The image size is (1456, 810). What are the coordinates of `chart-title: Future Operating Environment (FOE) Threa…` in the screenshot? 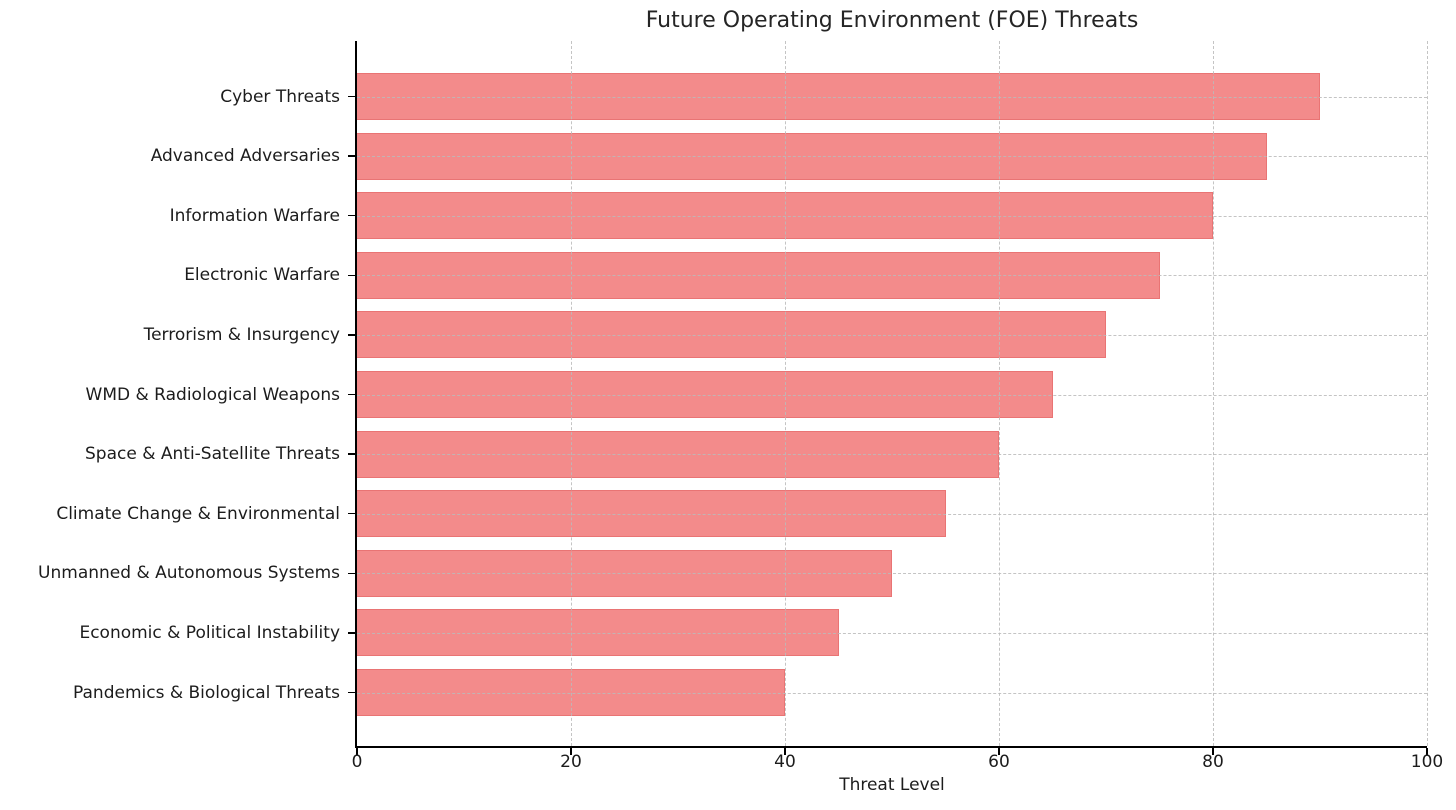 It's located at (892, 20).